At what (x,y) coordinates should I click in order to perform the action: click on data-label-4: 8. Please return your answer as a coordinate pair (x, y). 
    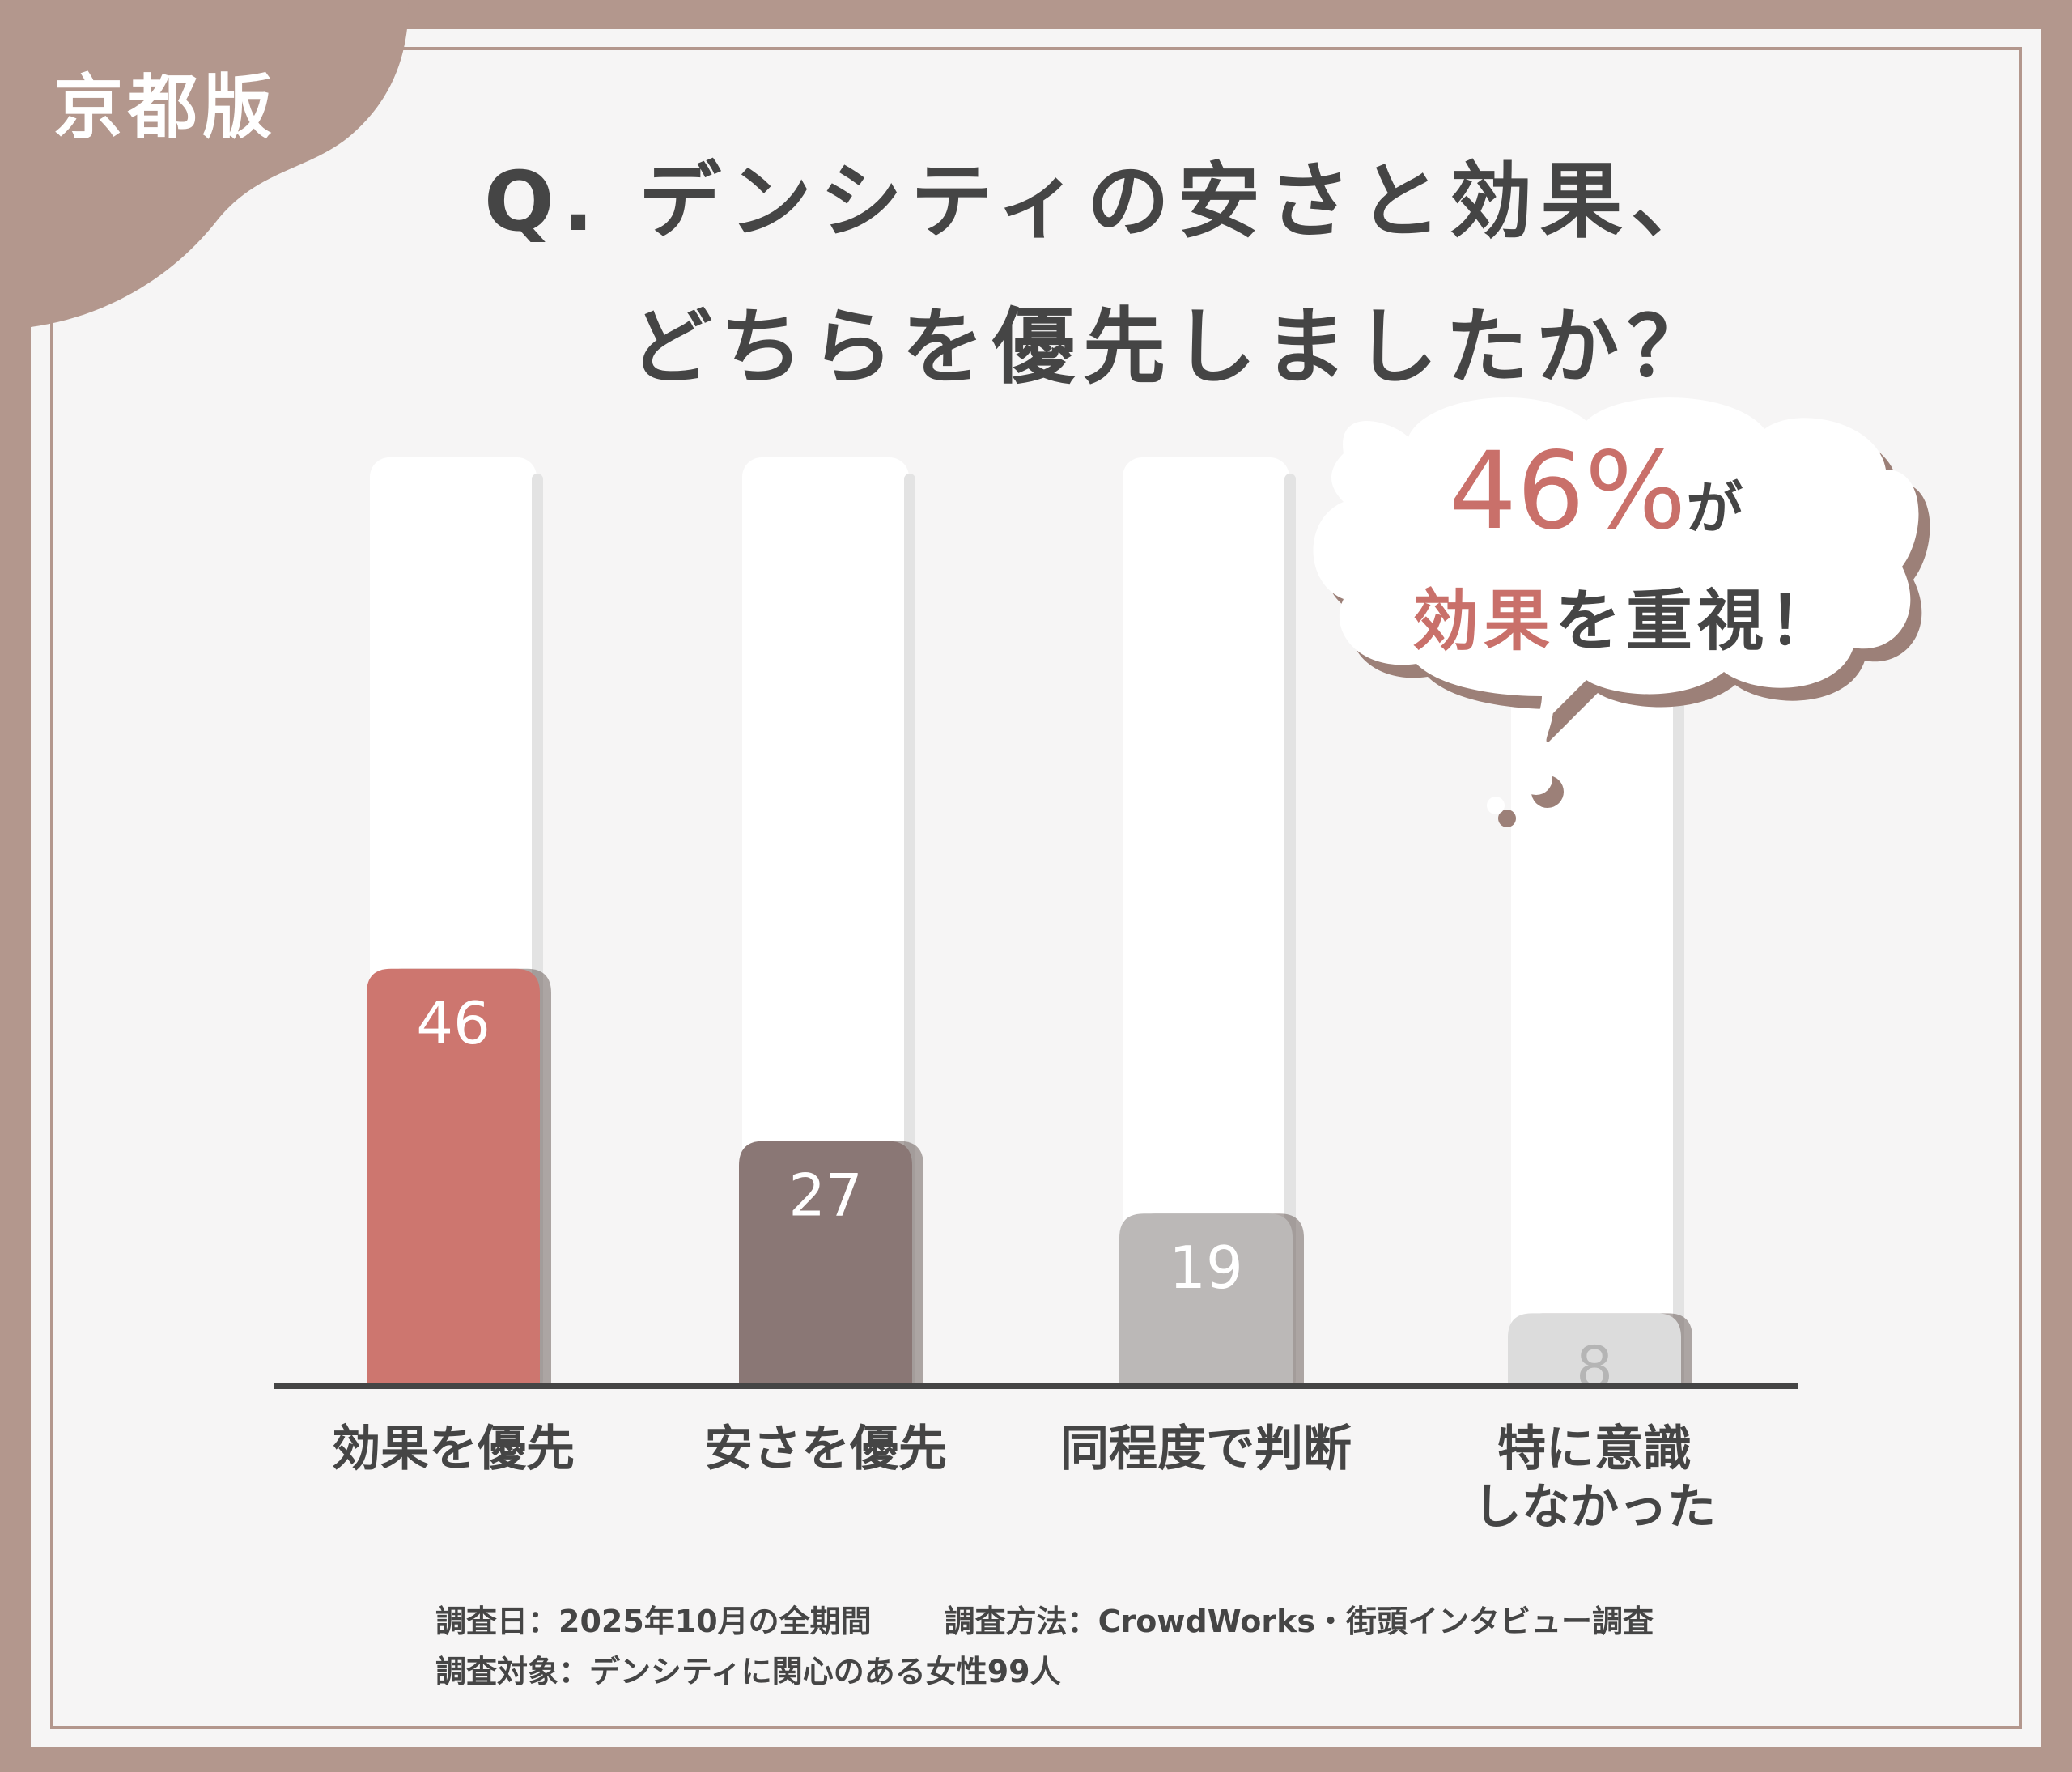
    Looking at the image, I should click on (1594, 1367).